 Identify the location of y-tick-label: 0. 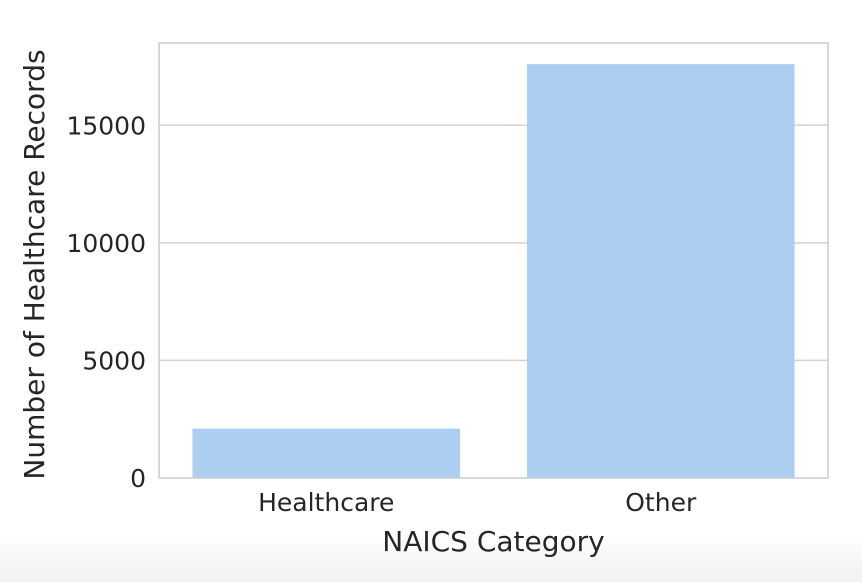
(138, 478).